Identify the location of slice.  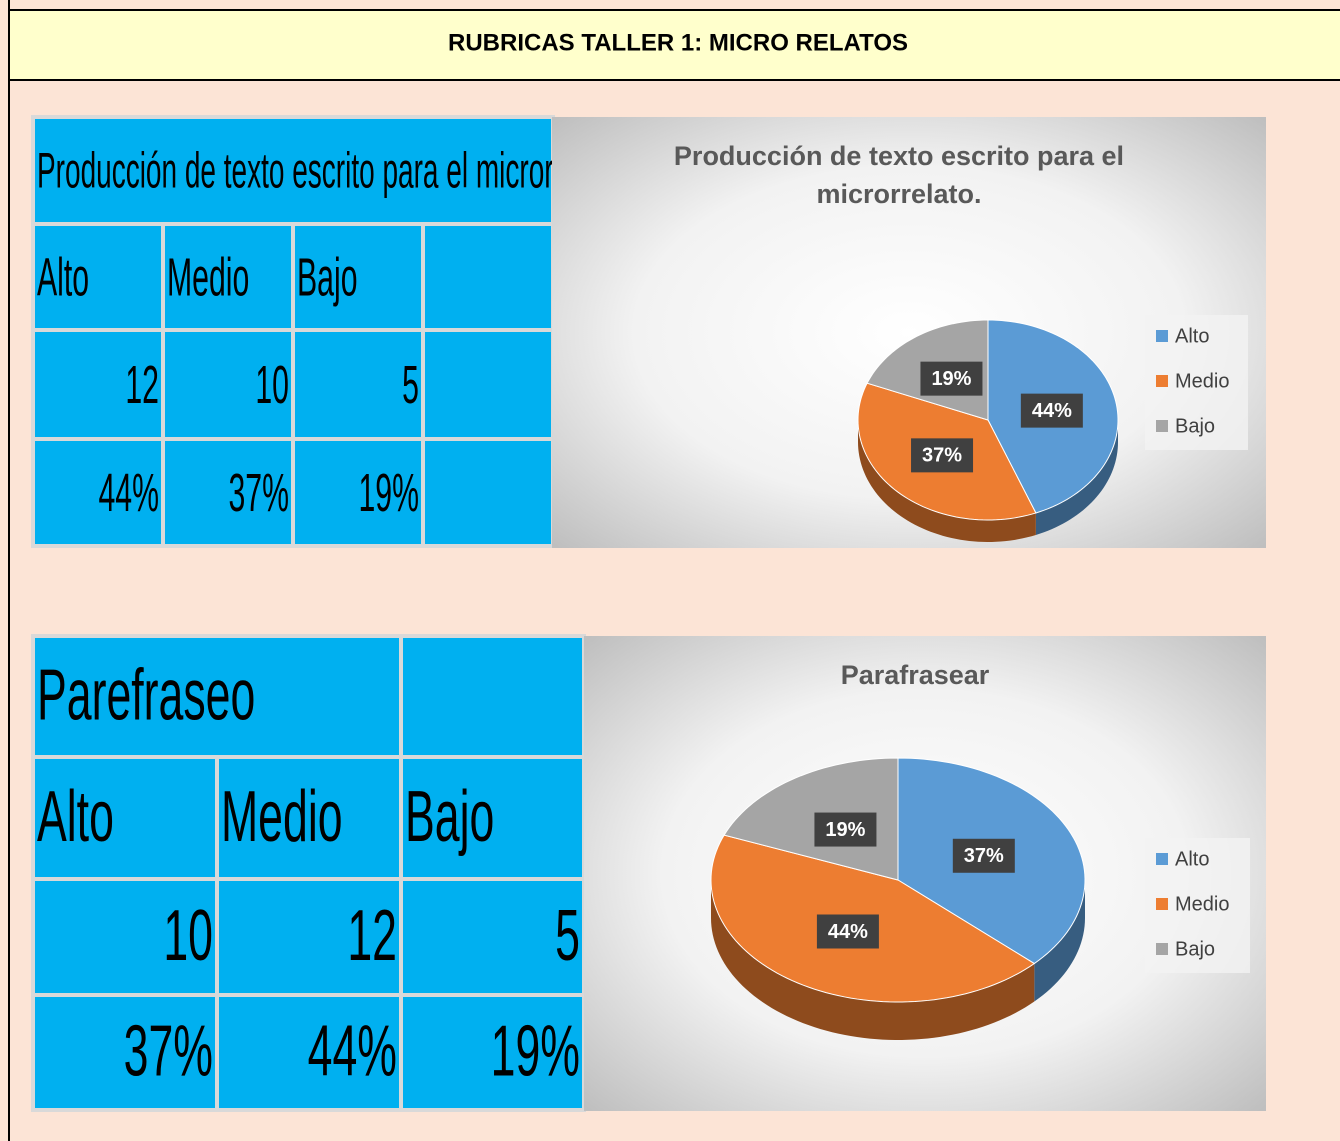
(811, 819).